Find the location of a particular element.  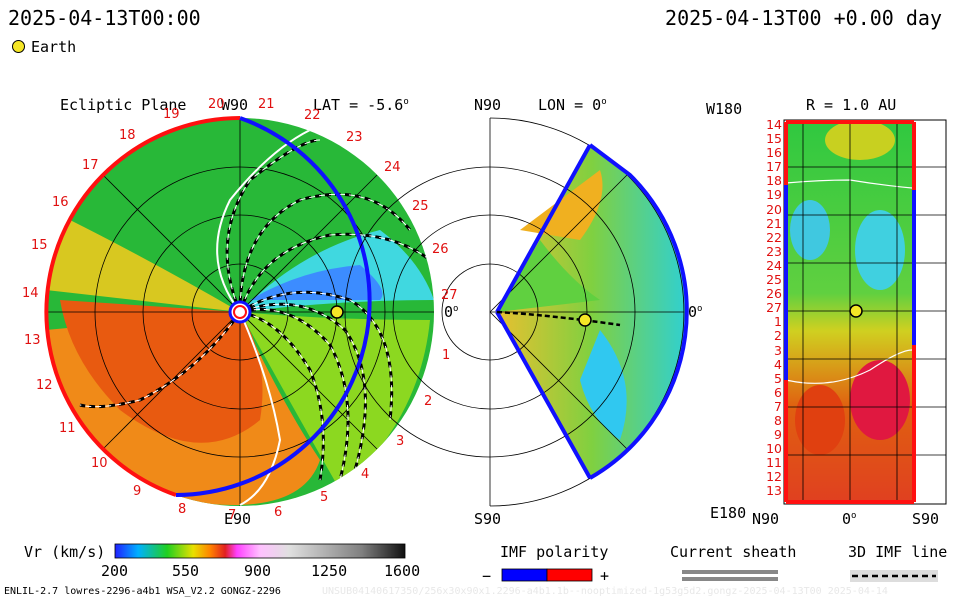

sector-label: 26 is located at coordinates (440, 249).